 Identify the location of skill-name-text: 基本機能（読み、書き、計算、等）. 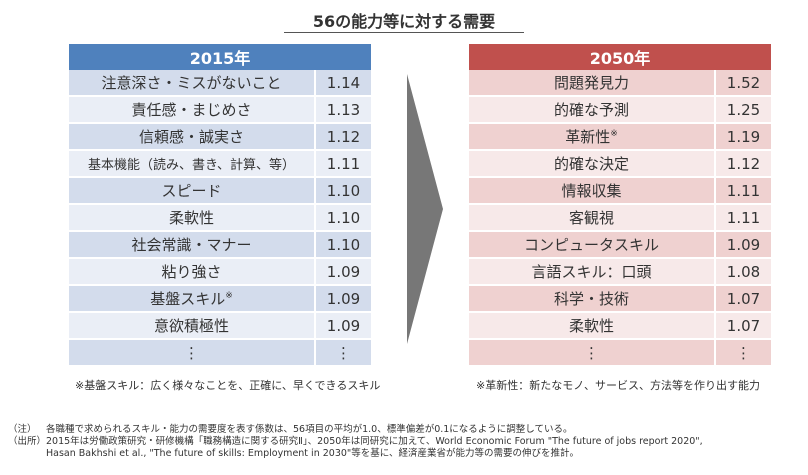
(191, 165).